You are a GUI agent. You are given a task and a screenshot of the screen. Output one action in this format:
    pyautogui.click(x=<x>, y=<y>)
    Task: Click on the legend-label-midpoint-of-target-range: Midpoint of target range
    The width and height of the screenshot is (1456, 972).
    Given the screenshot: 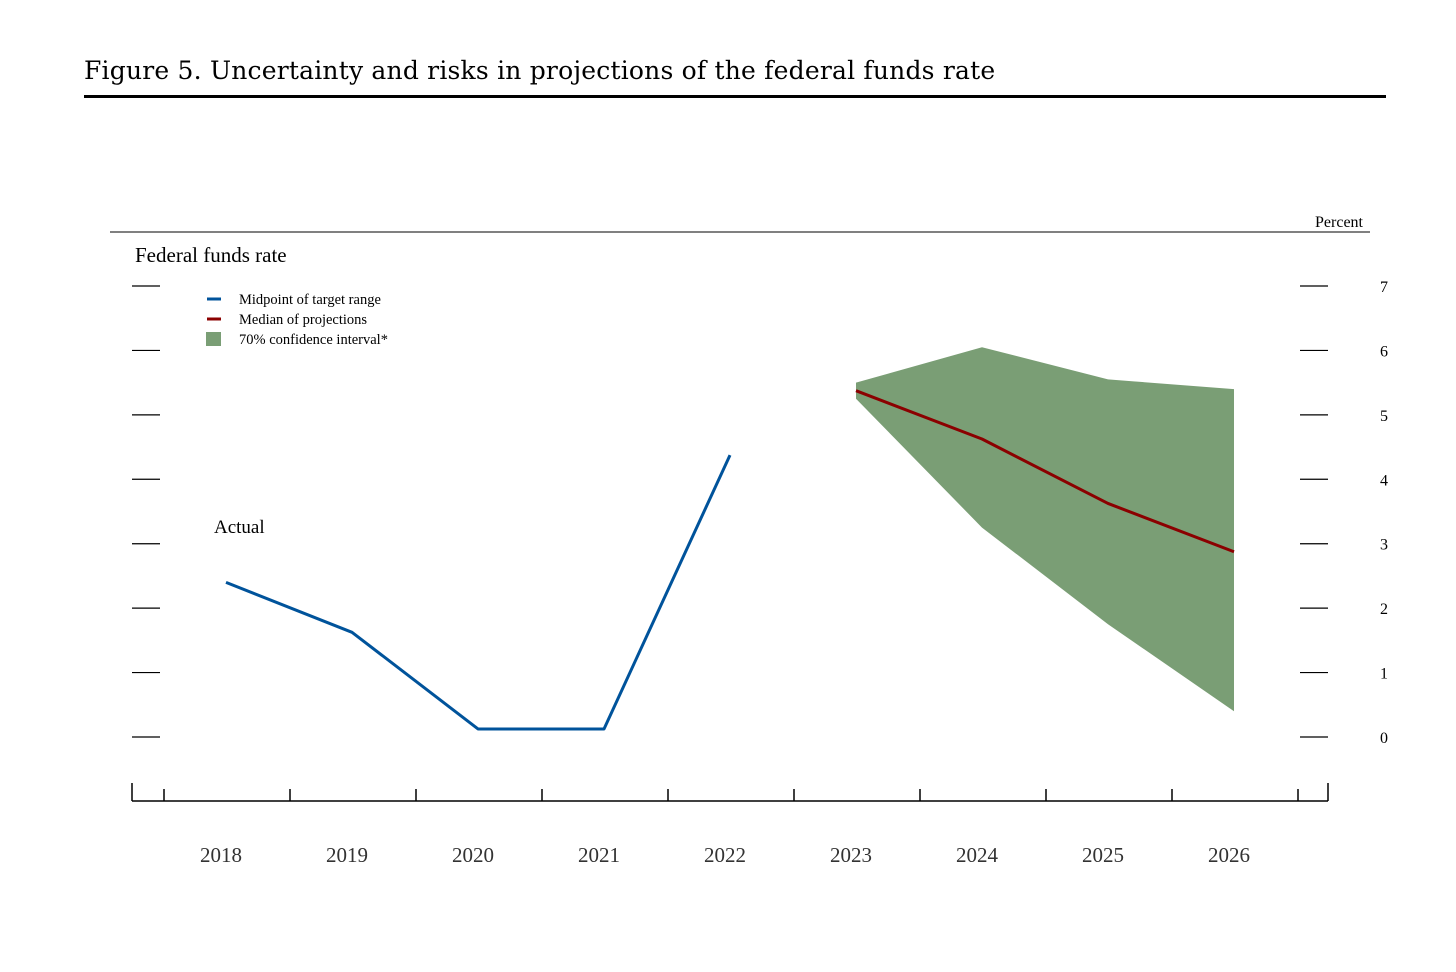 What is the action you would take?
    pyautogui.click(x=310, y=300)
    